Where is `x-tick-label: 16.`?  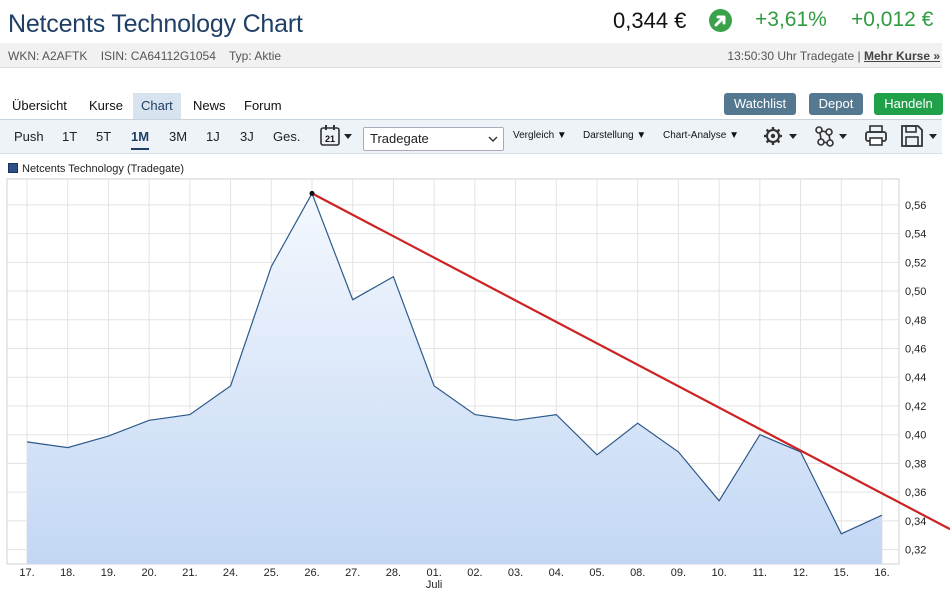
x-tick-label: 16. is located at coordinates (881, 573).